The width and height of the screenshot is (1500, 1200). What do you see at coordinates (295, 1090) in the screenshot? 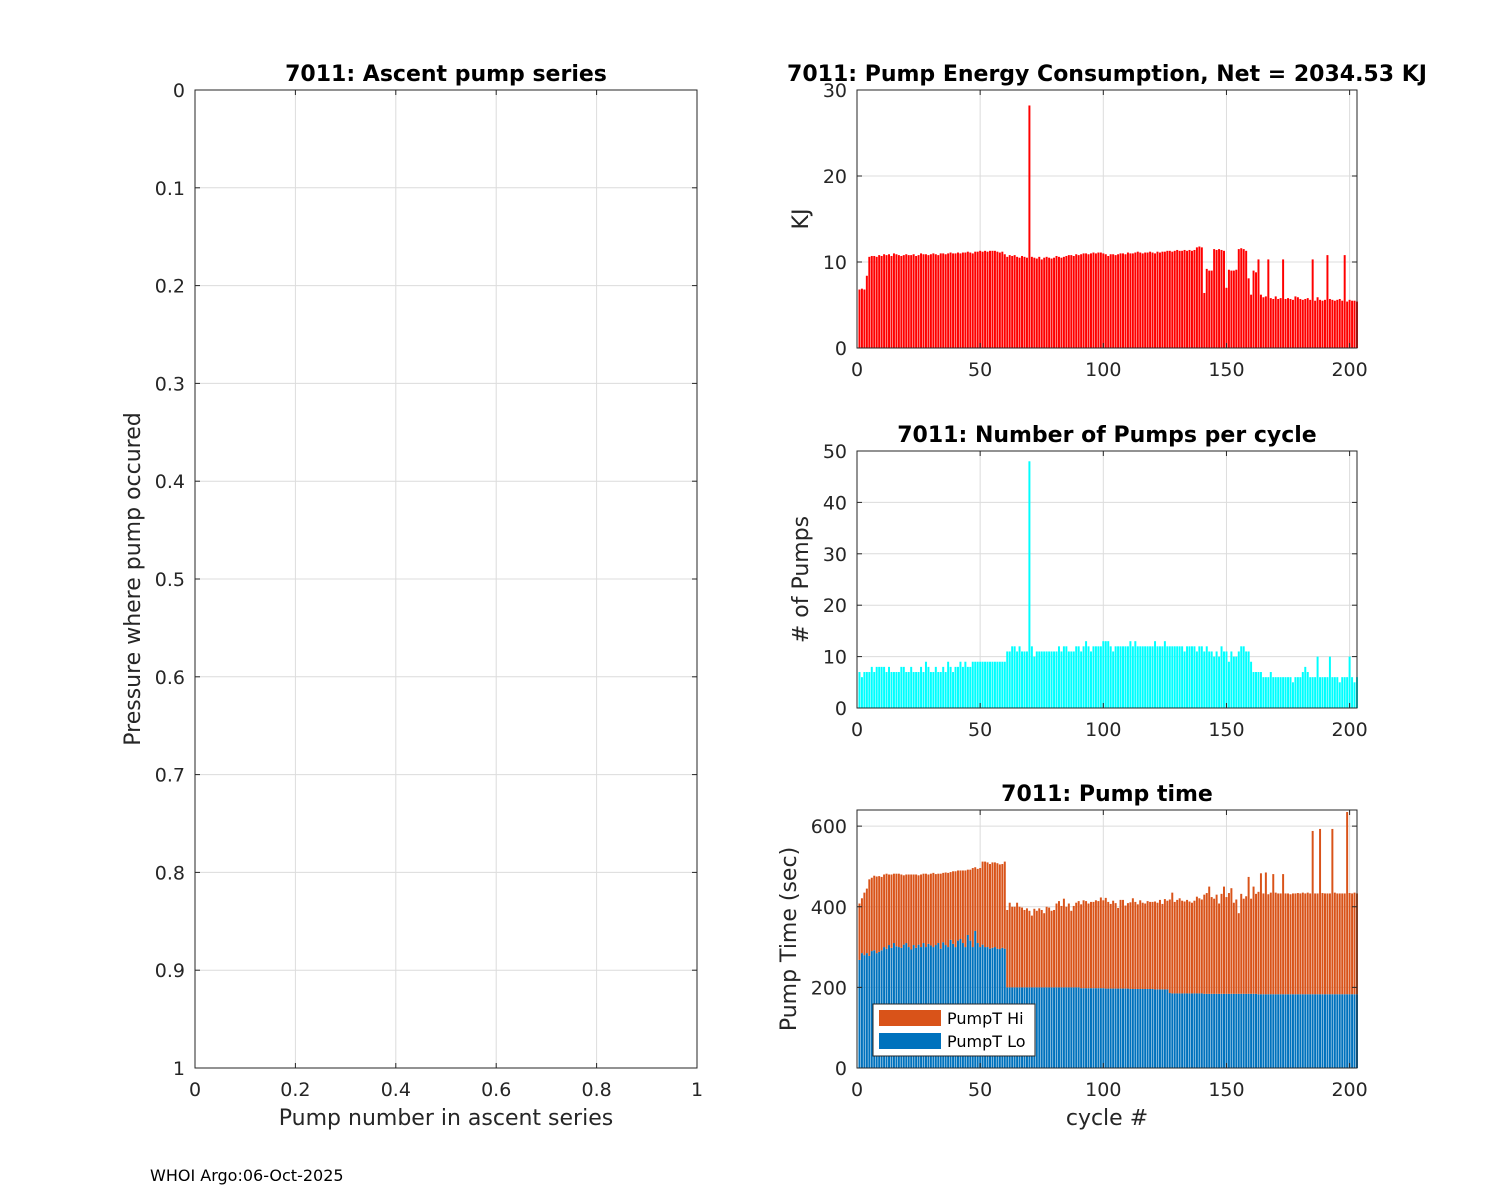
I see `x-tick-label: 0.2` at bounding box center [295, 1090].